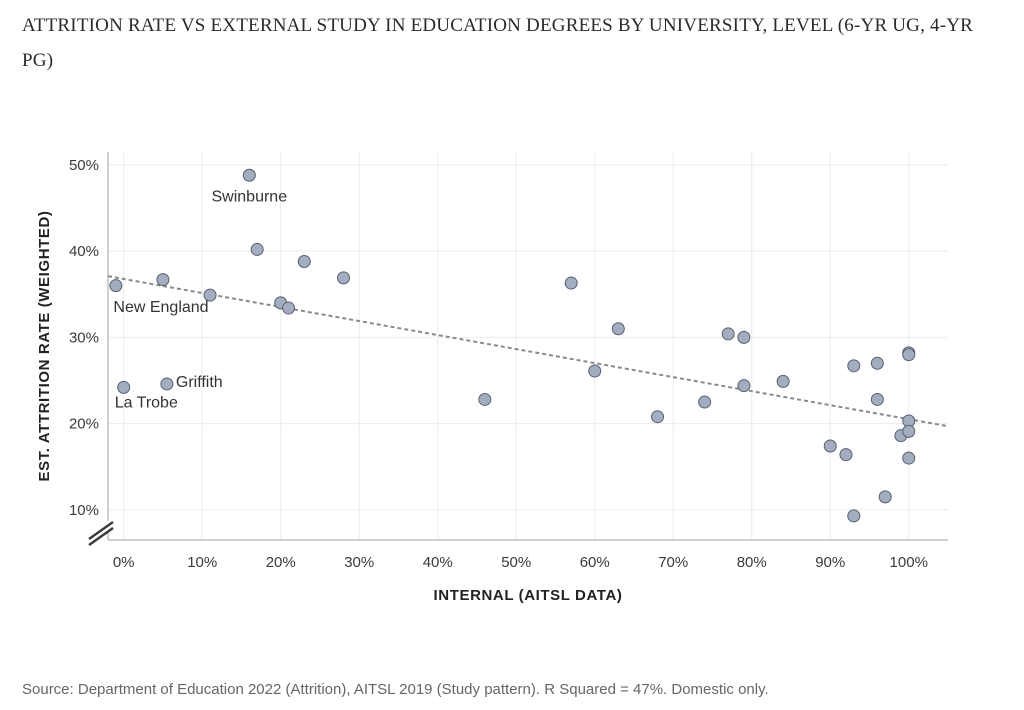 The image size is (1024, 710). What do you see at coordinates (124, 562) in the screenshot?
I see `x-tick-label: 0%` at bounding box center [124, 562].